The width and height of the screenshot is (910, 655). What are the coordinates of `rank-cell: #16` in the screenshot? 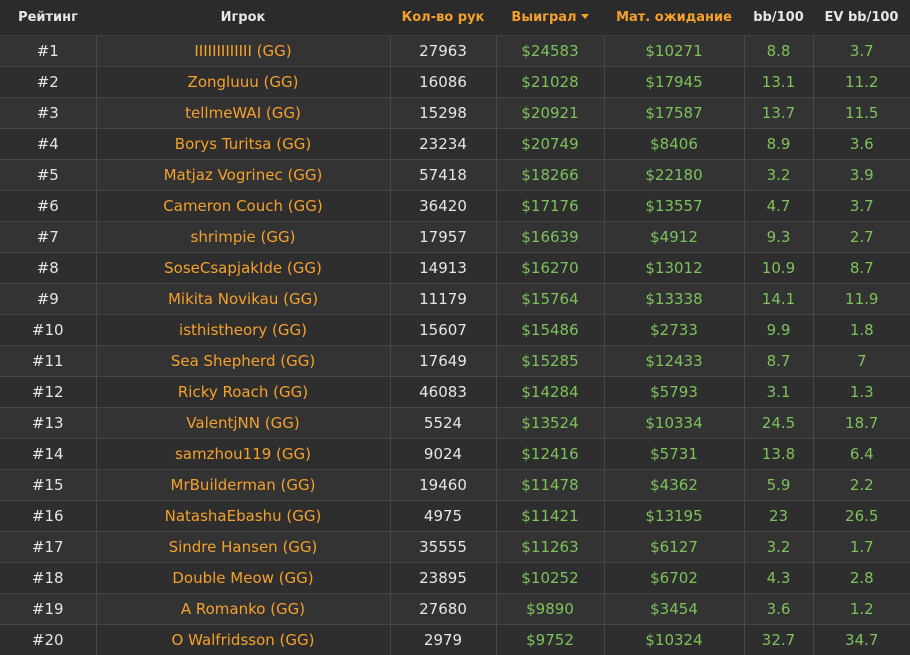 It's located at (48, 516).